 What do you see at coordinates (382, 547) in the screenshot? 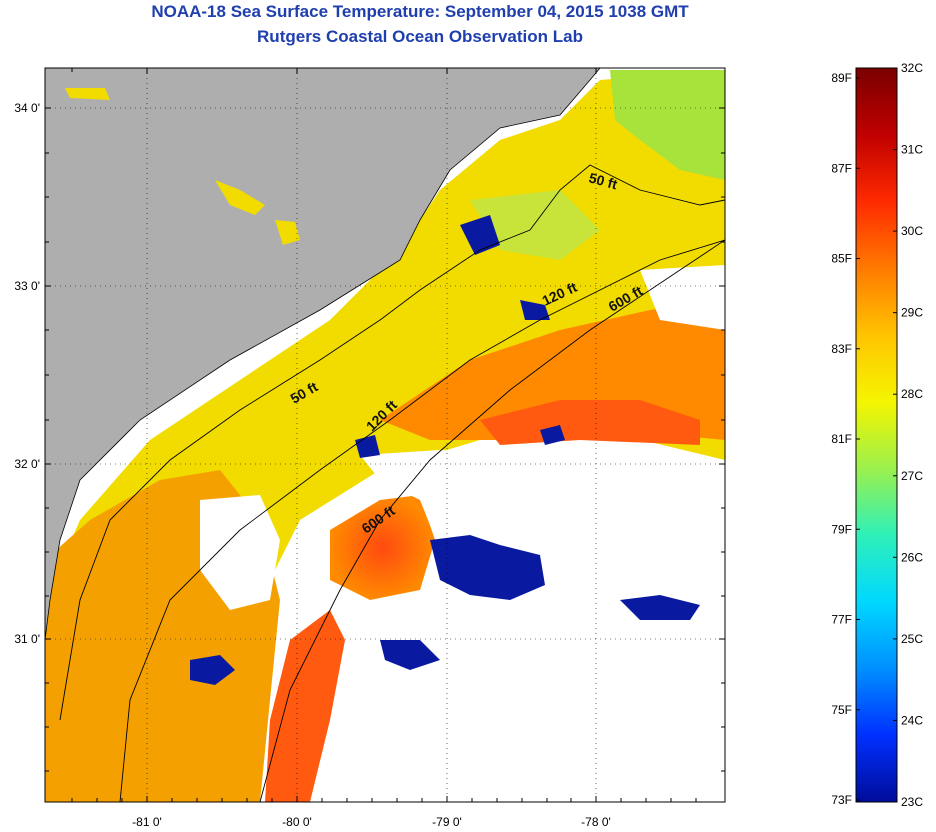
I see `sst-warm-patch` at bounding box center [382, 547].